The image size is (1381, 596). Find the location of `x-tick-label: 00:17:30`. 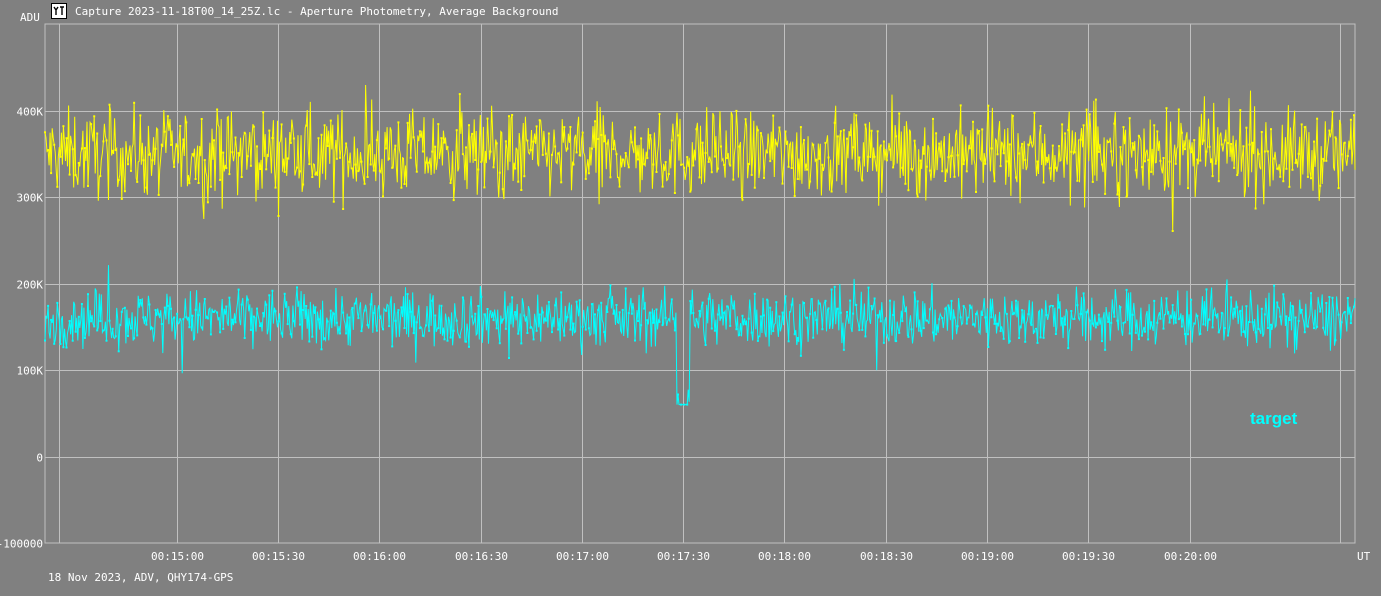

x-tick-label: 00:17:30 is located at coordinates (683, 556).